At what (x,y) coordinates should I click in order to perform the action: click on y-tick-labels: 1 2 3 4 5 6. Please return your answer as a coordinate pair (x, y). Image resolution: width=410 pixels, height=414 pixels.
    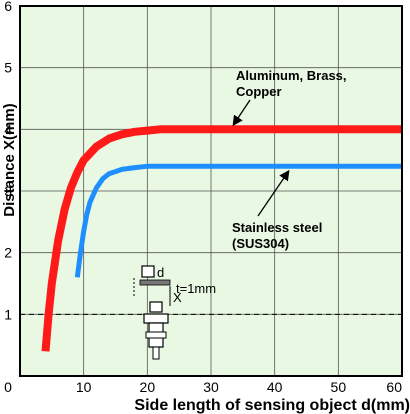
    Looking at the image, I should click on (8, 161).